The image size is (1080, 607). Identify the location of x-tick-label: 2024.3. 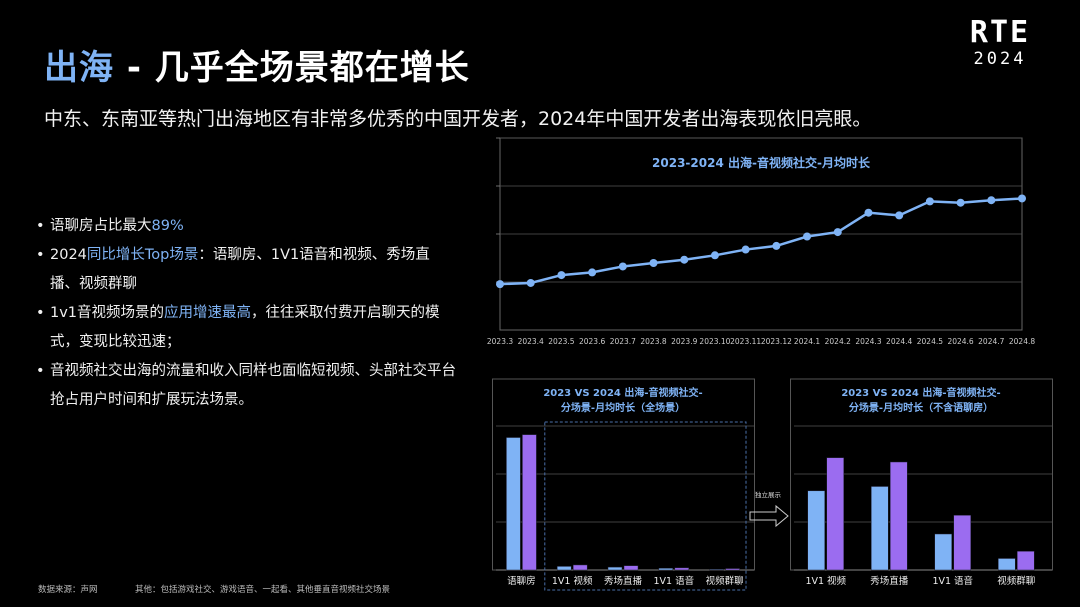
(868, 341).